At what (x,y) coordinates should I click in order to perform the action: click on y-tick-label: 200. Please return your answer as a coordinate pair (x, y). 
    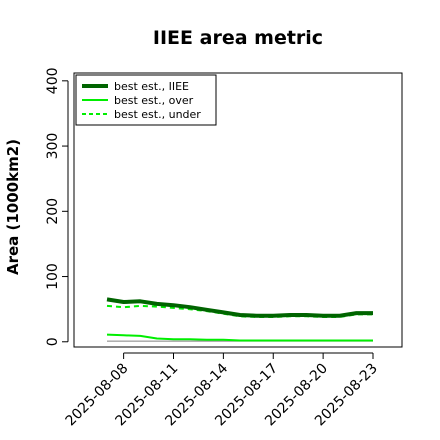
    Looking at the image, I should click on (53, 211).